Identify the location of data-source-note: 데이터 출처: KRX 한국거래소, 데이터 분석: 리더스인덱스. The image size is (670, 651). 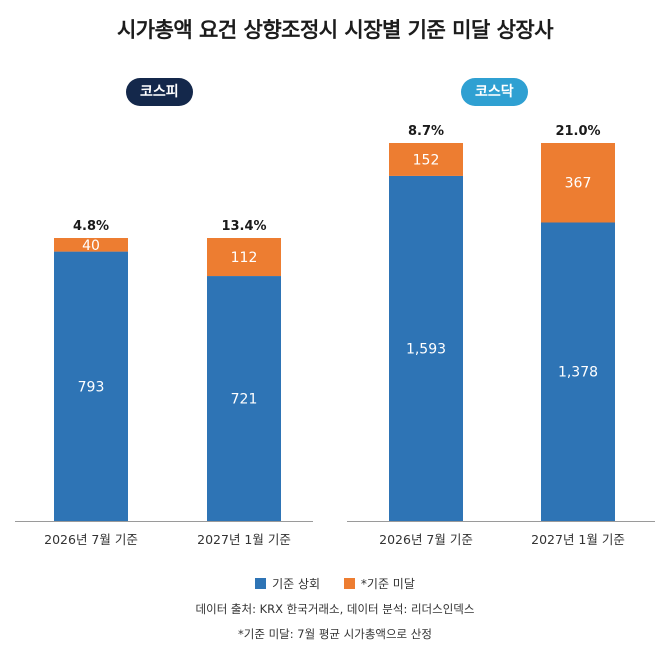
(335, 609).